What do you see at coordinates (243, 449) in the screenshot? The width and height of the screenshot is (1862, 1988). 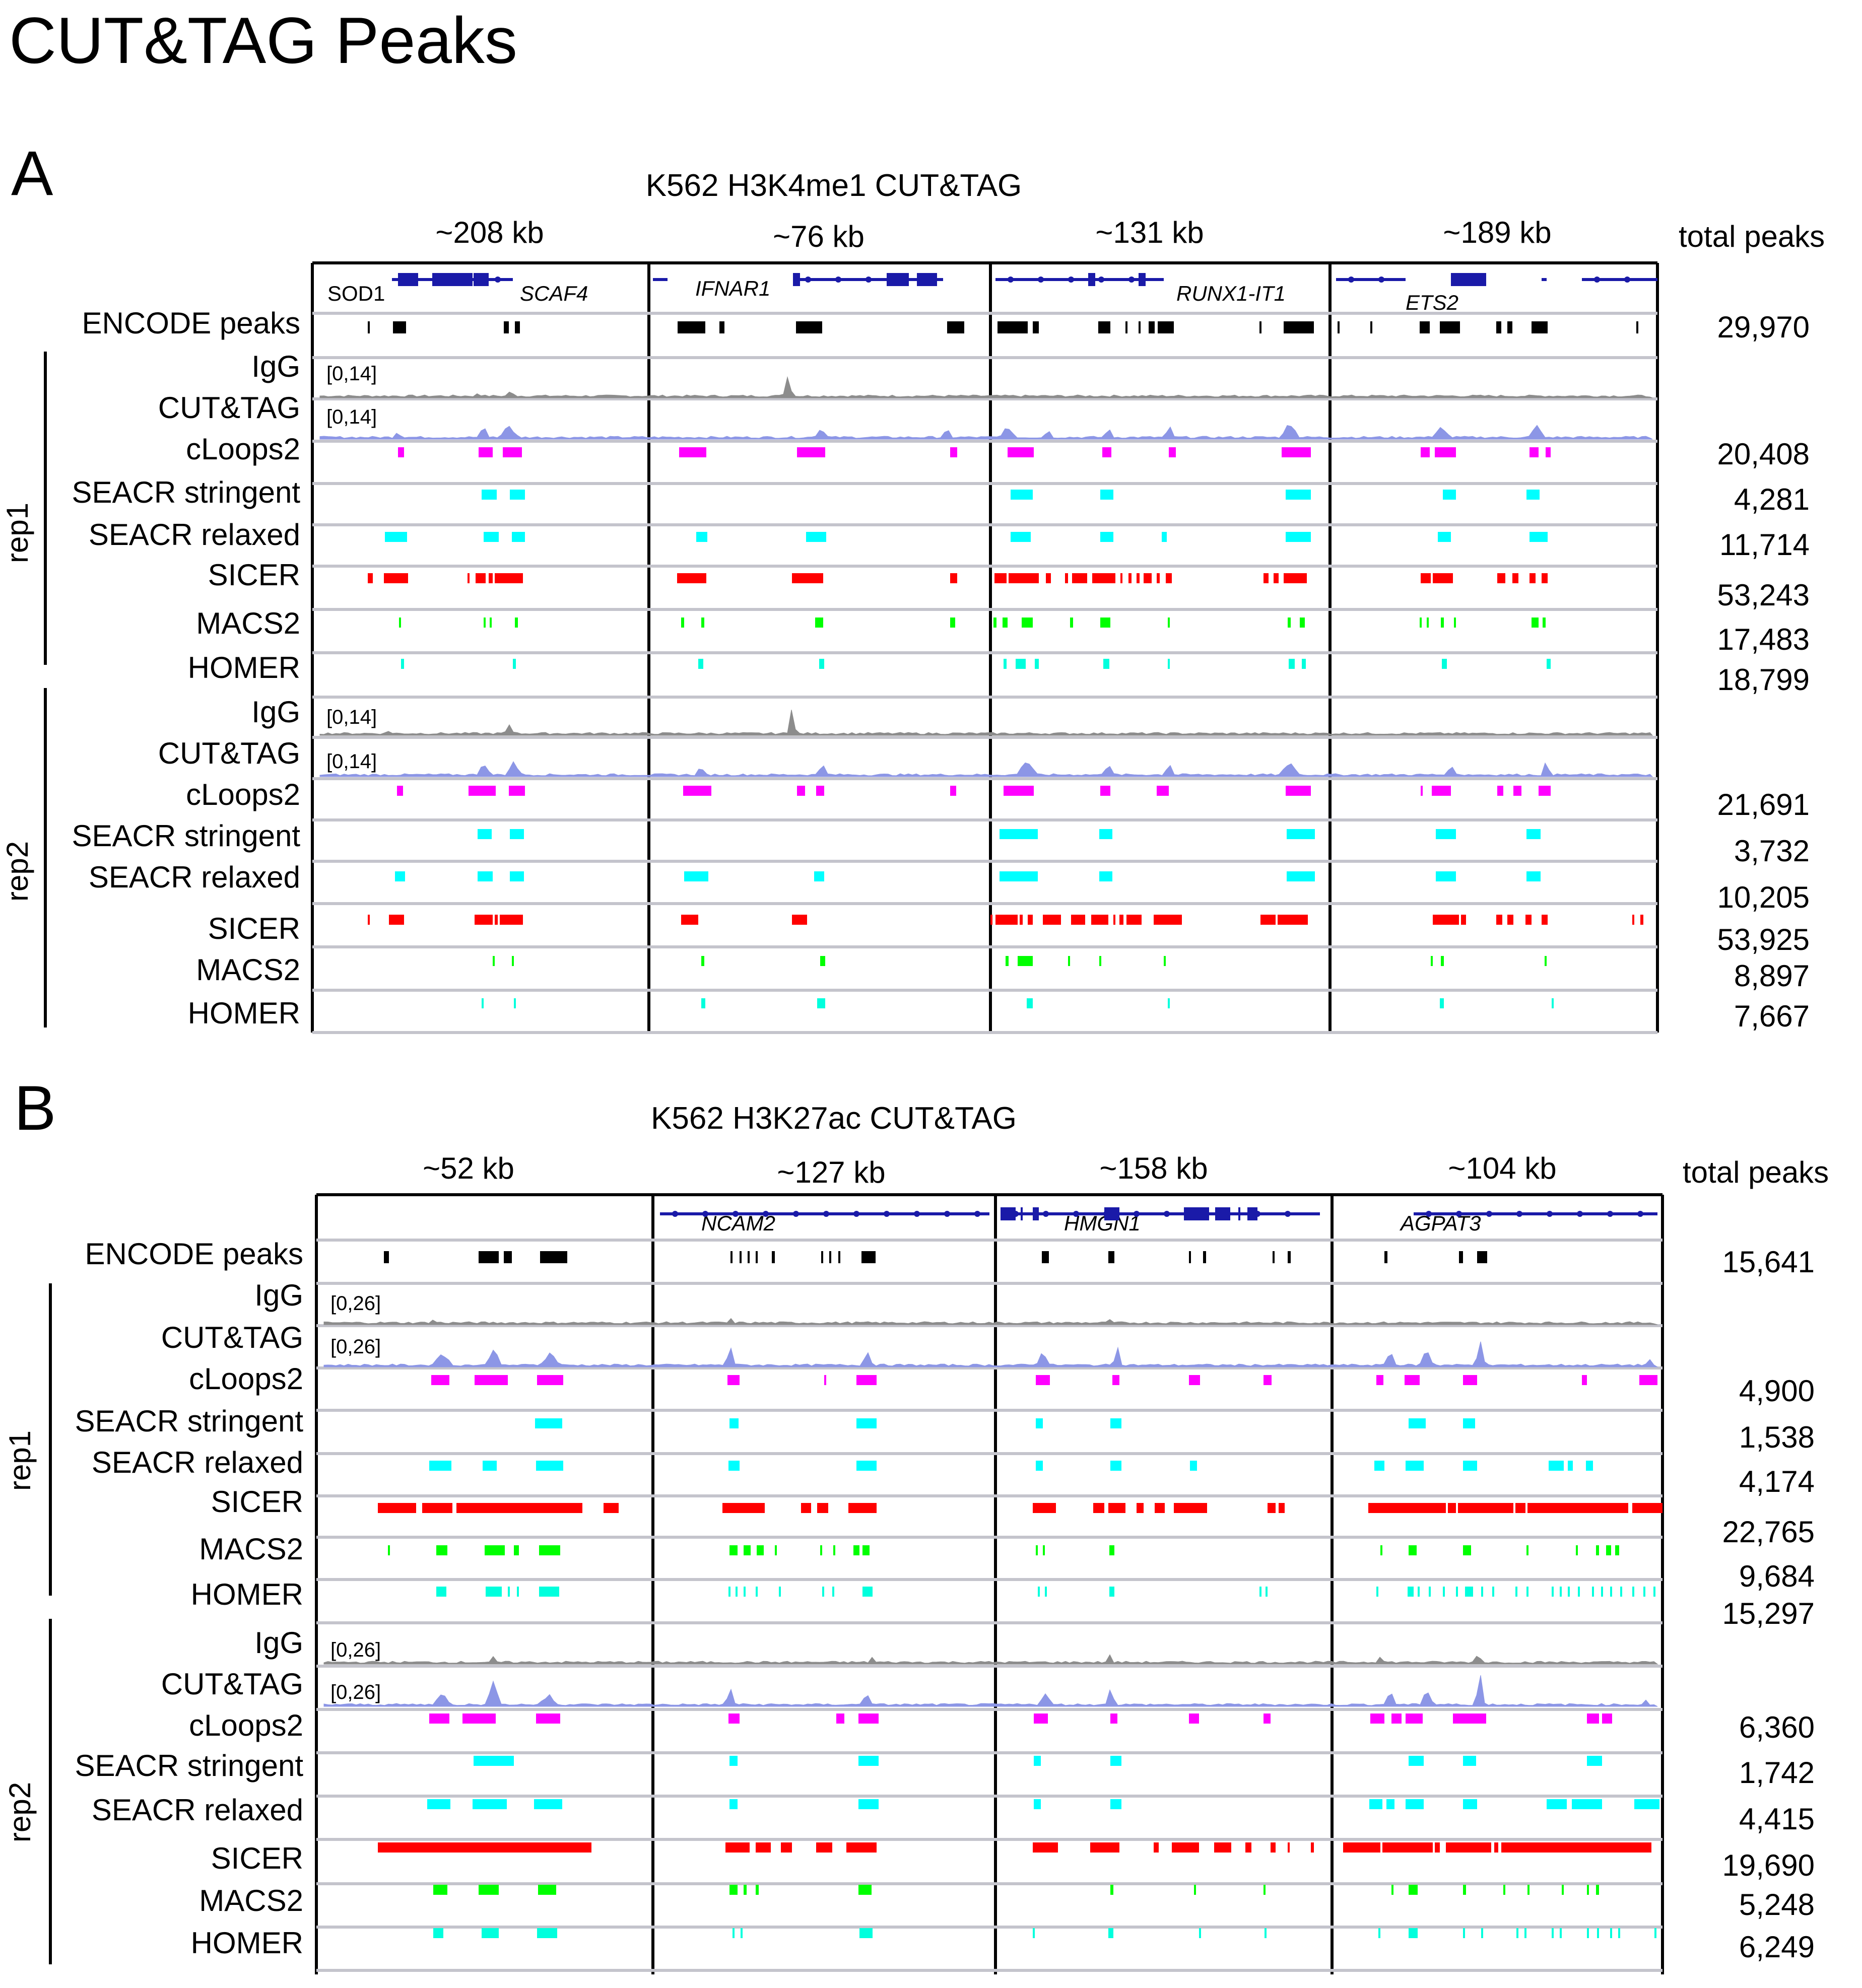 I see `track-label-a-r1-cloops2: cLoops2` at bounding box center [243, 449].